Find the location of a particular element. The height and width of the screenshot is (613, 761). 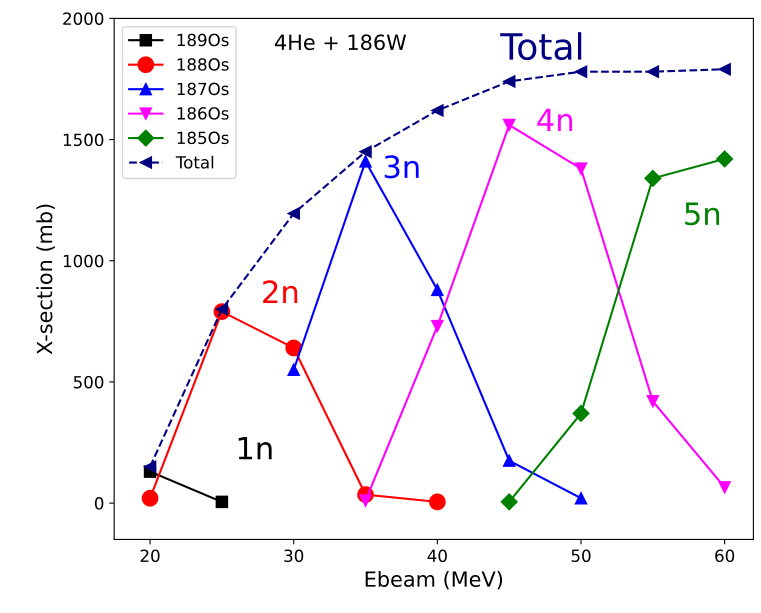

y-tick-label: 2000 is located at coordinates (83, 18).